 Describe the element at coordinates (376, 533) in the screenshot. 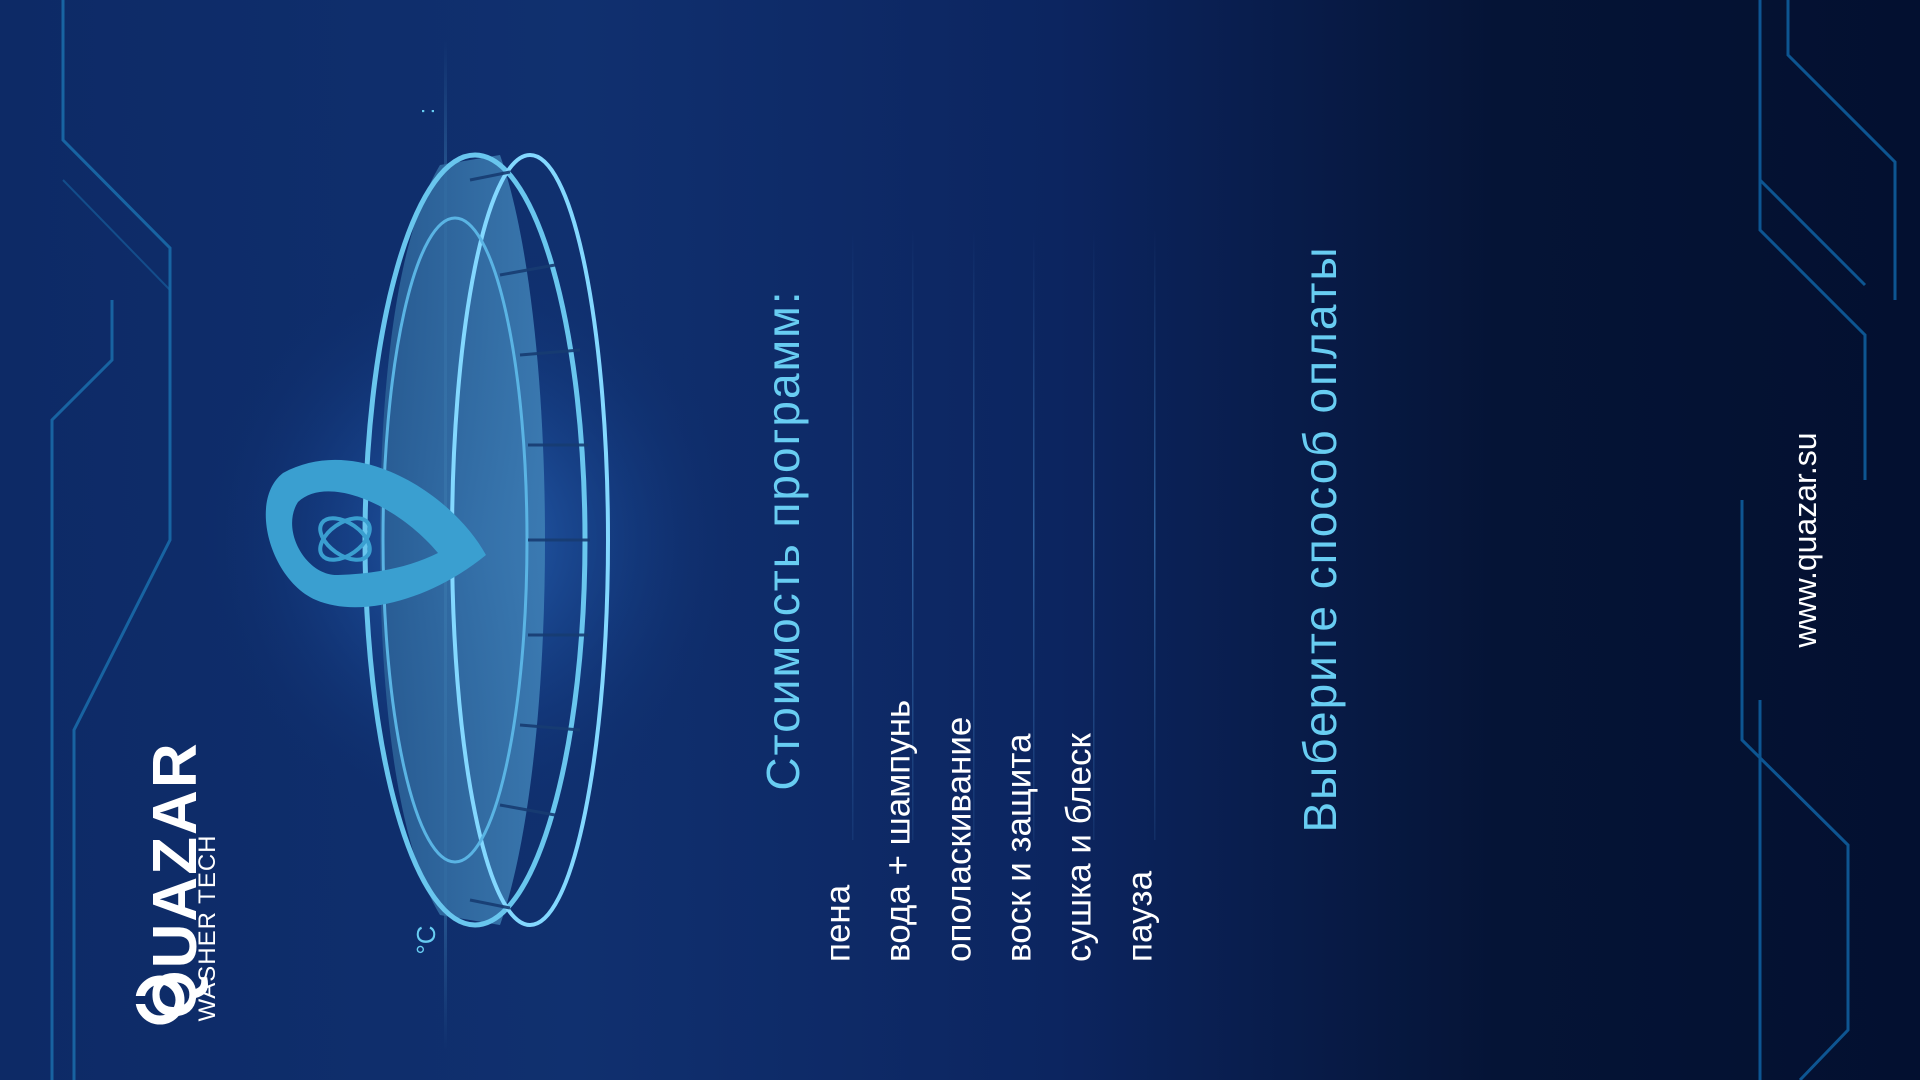

I see `brand-emblem` at that location.